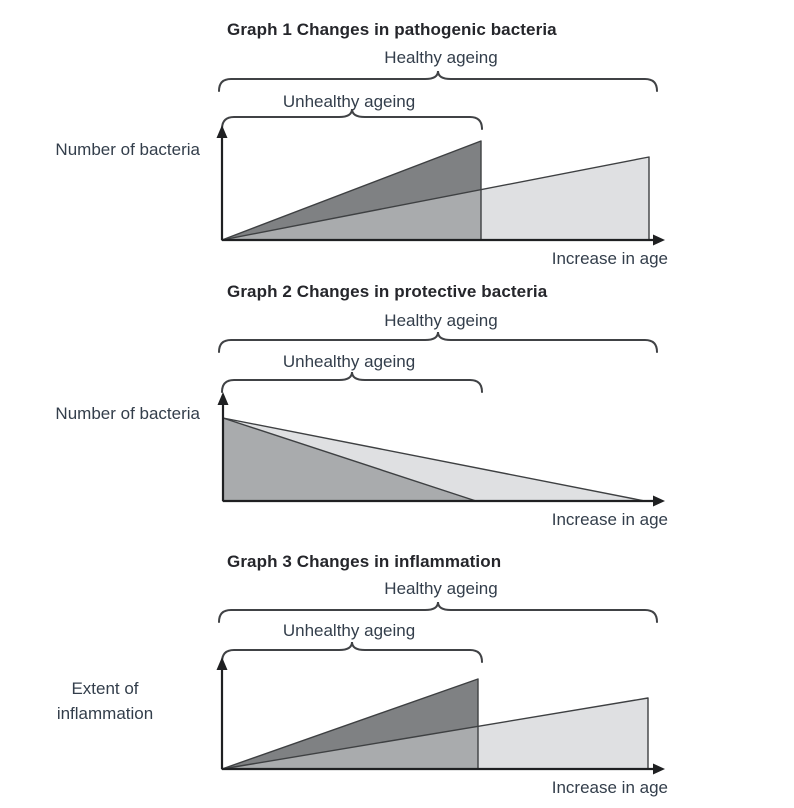 The width and height of the screenshot is (794, 808). What do you see at coordinates (563, 733) in the screenshot?
I see `graph3-healthy-region` at bounding box center [563, 733].